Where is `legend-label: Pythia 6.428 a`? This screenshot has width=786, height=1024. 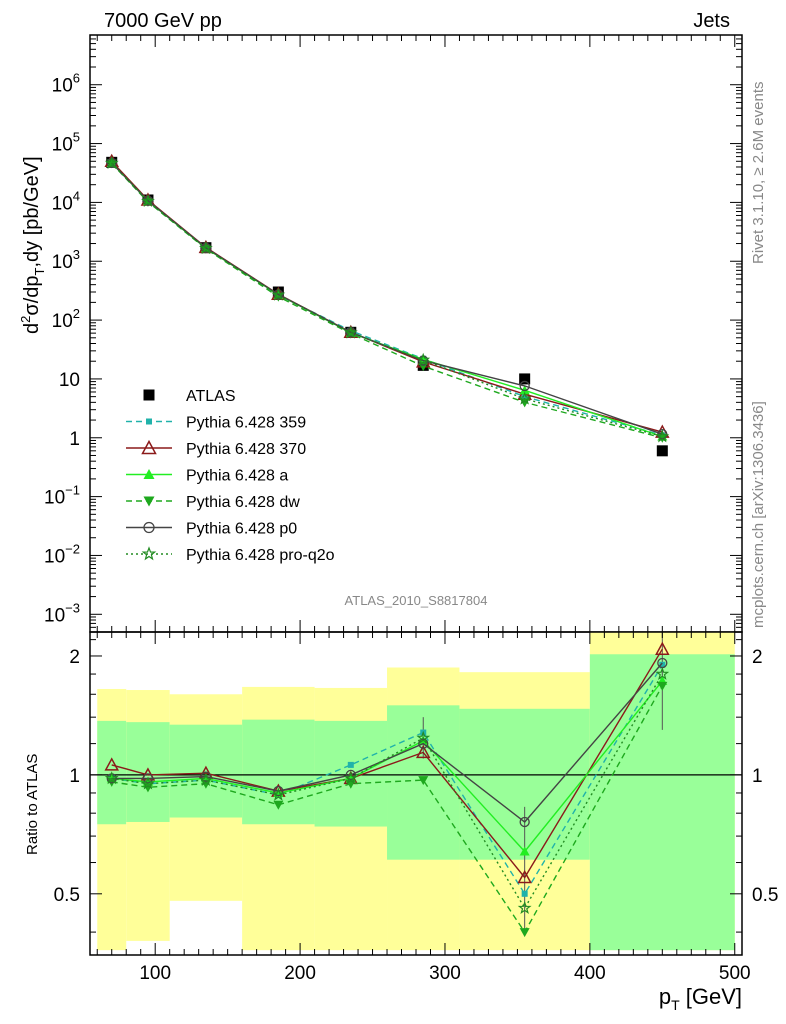
legend-label: Pythia 6.428 a is located at coordinates (237, 476).